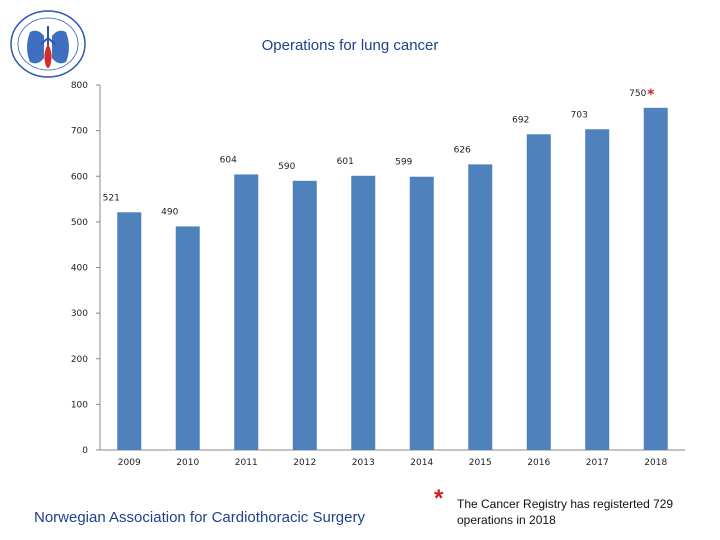  What do you see at coordinates (79, 177) in the screenshot?
I see `y-tick-label: 600` at bounding box center [79, 177].